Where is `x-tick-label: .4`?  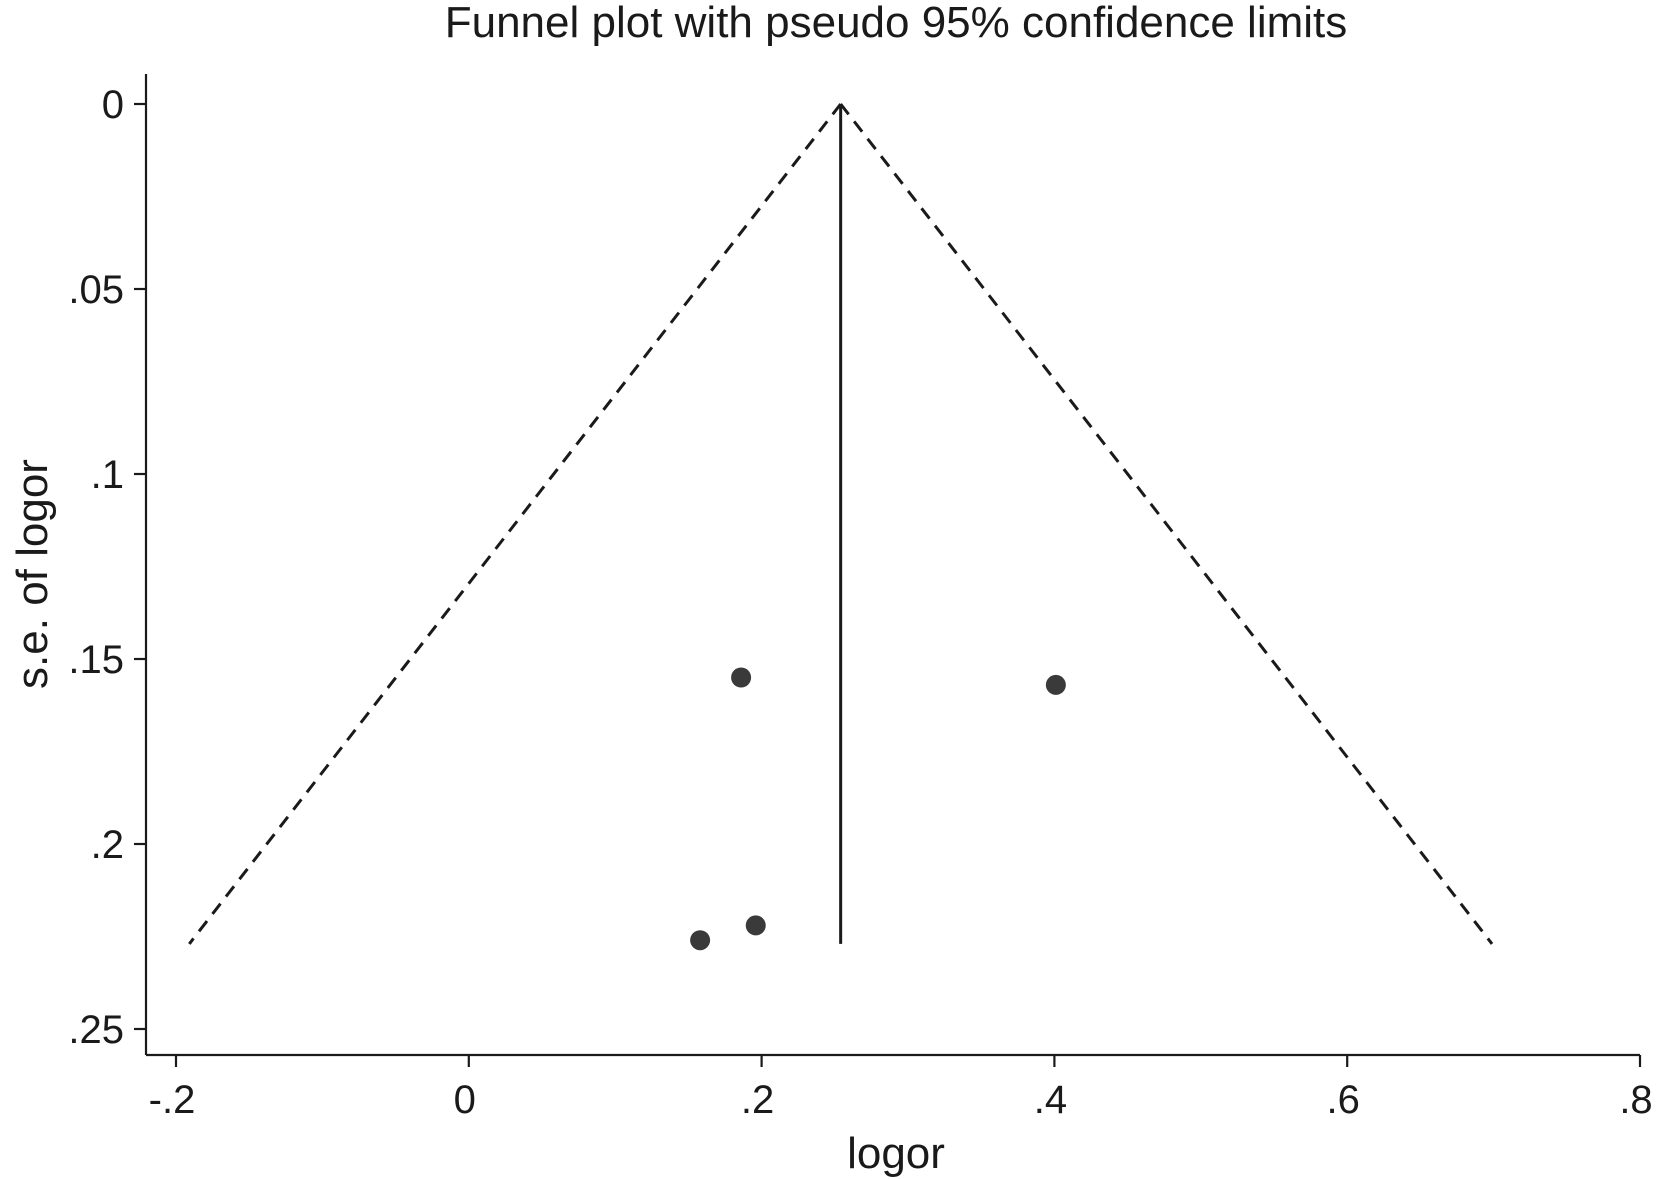
x-tick-label: .4 is located at coordinates (1050, 1100).